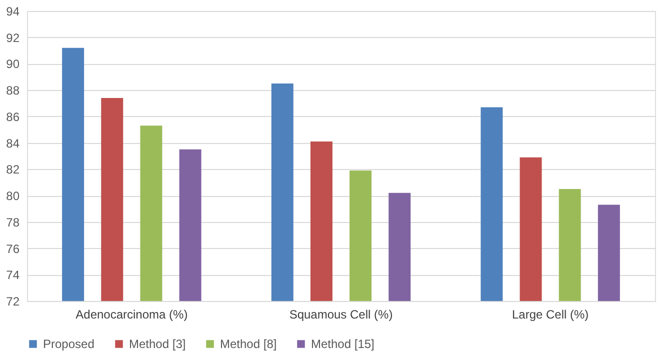 This screenshot has height=363, width=669. What do you see at coordinates (132, 315) in the screenshot?
I see `x-tick-label: Adenocarcinoma (%)` at bounding box center [132, 315].